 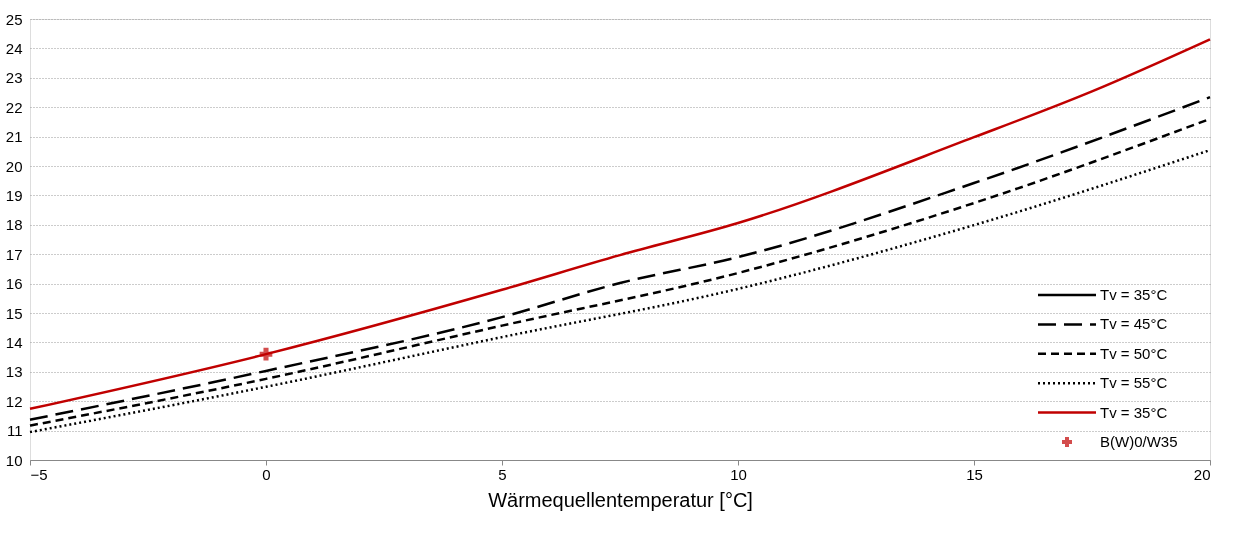 What do you see at coordinates (14, 254) in the screenshot?
I see `y-tick-label: 17` at bounding box center [14, 254].